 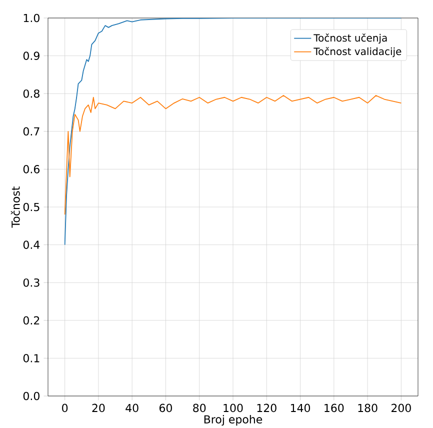 I want to click on y-tick-label: 0.4, so click(x=31, y=244).